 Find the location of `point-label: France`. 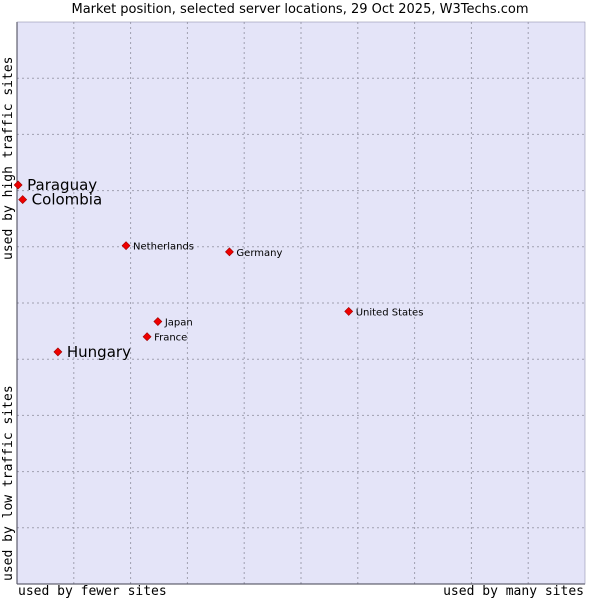

point-label: France is located at coordinates (170, 338).